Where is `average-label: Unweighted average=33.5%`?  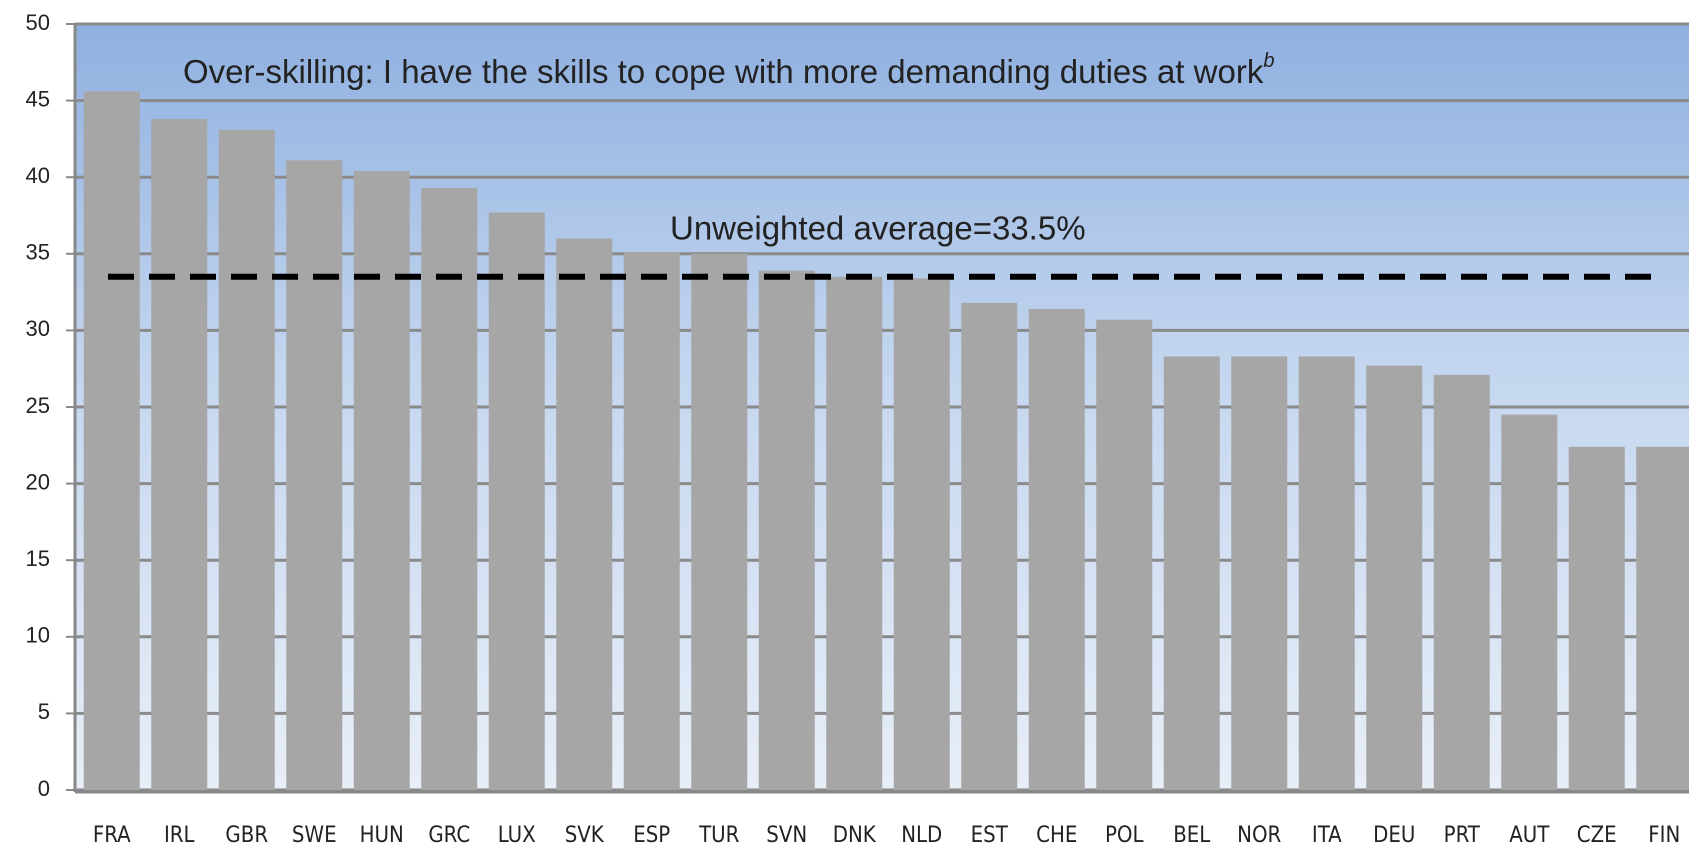
average-label: Unweighted average=33.5% is located at coordinates (878, 228).